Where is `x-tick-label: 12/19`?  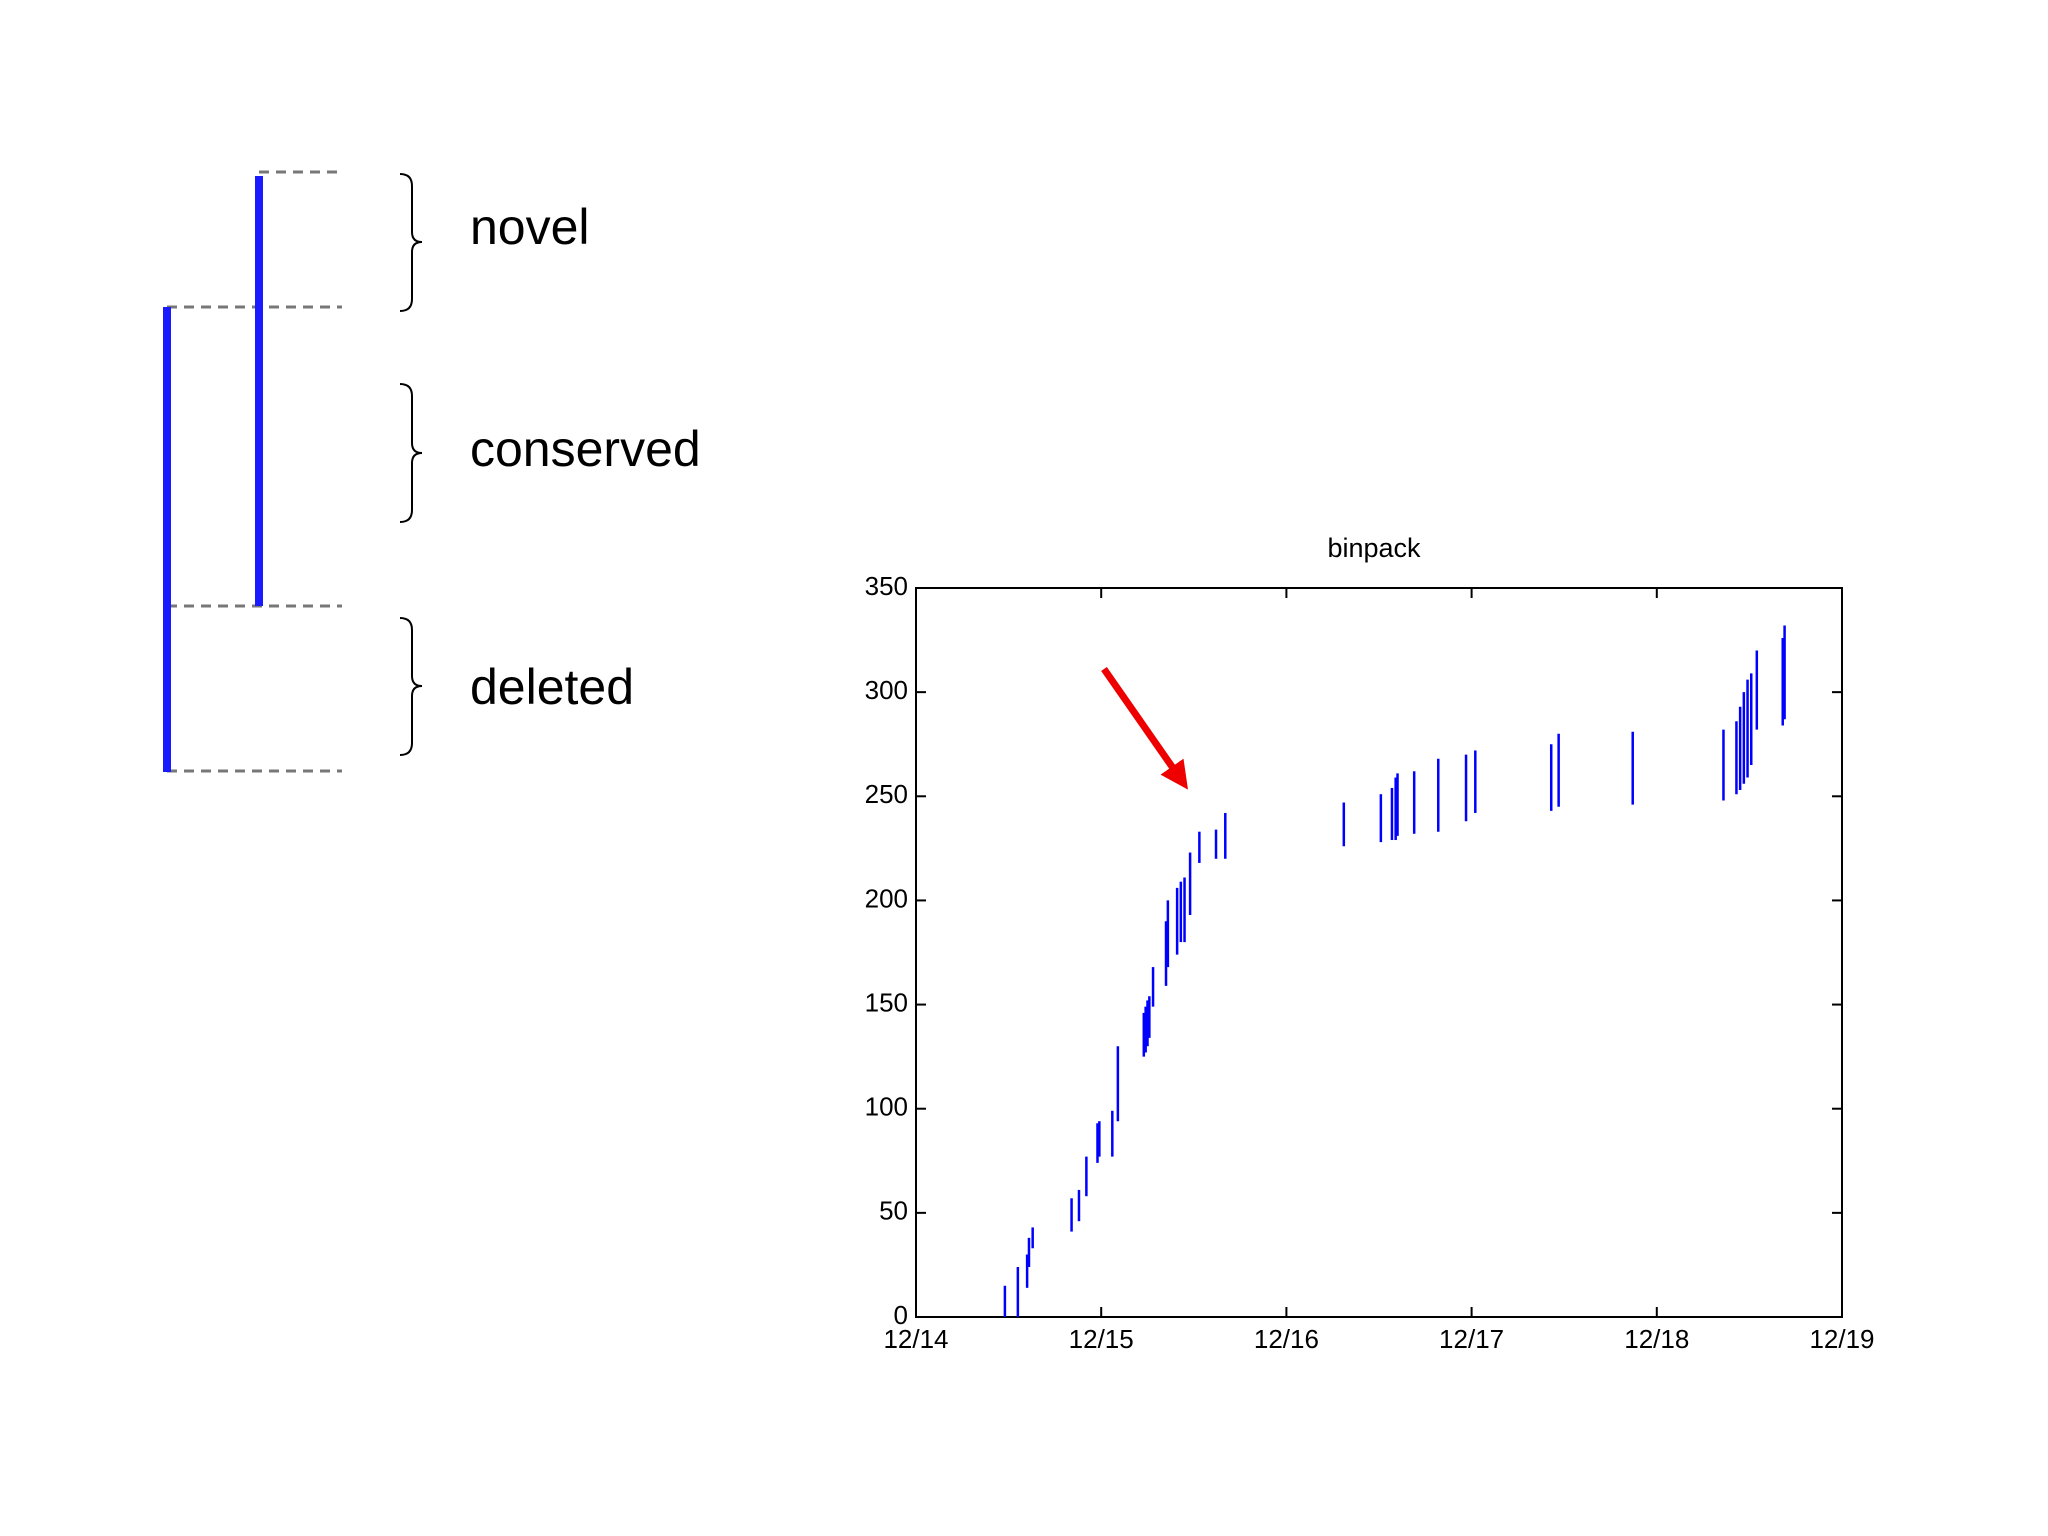
x-tick-label: 12/19 is located at coordinates (1841, 1339).